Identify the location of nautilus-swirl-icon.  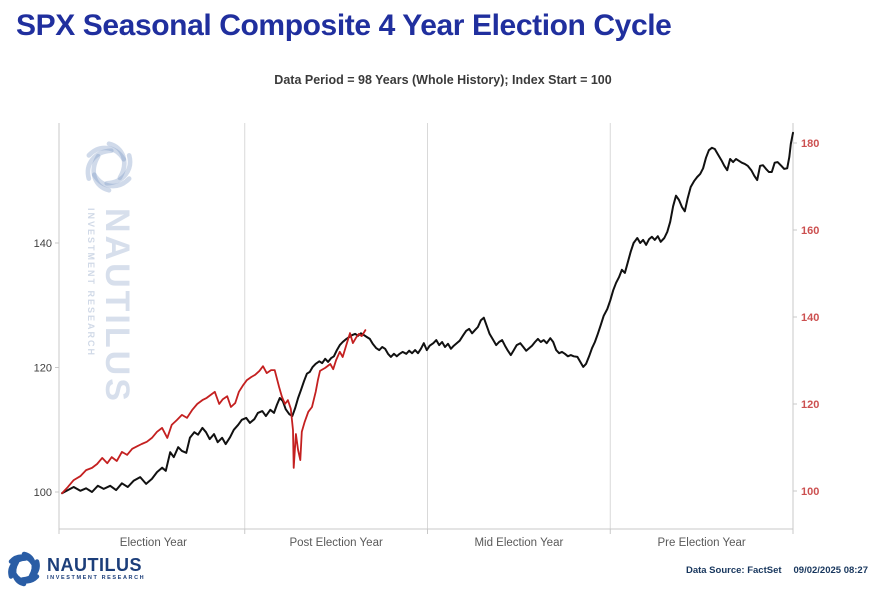
(24, 569).